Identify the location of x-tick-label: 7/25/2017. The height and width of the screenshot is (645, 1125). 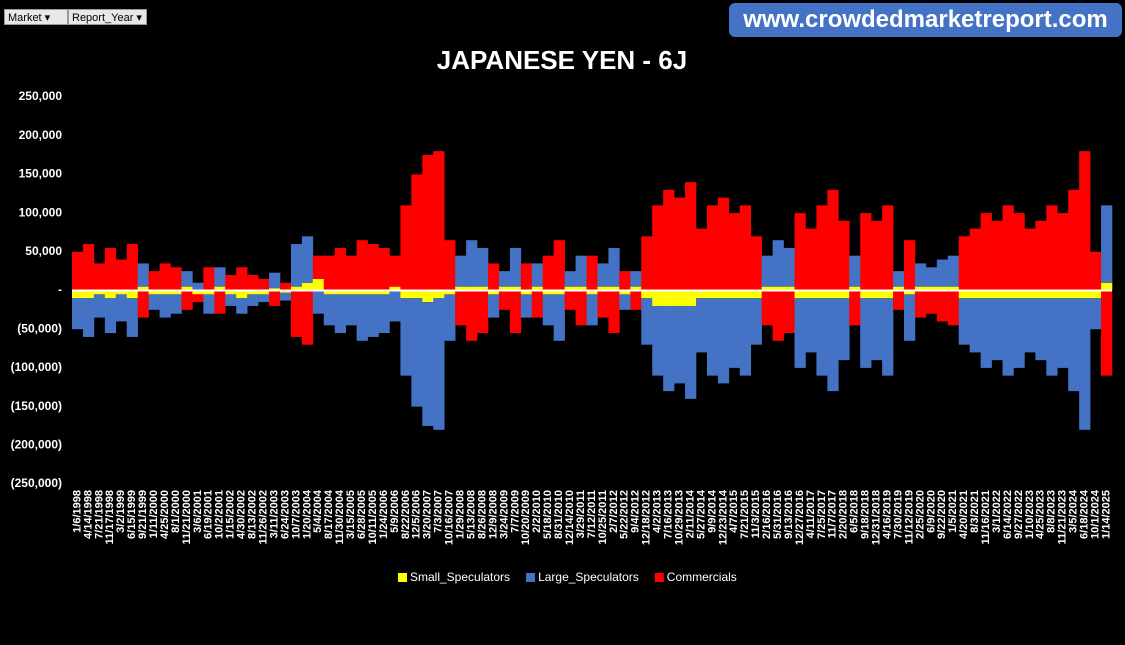
(822, 514).